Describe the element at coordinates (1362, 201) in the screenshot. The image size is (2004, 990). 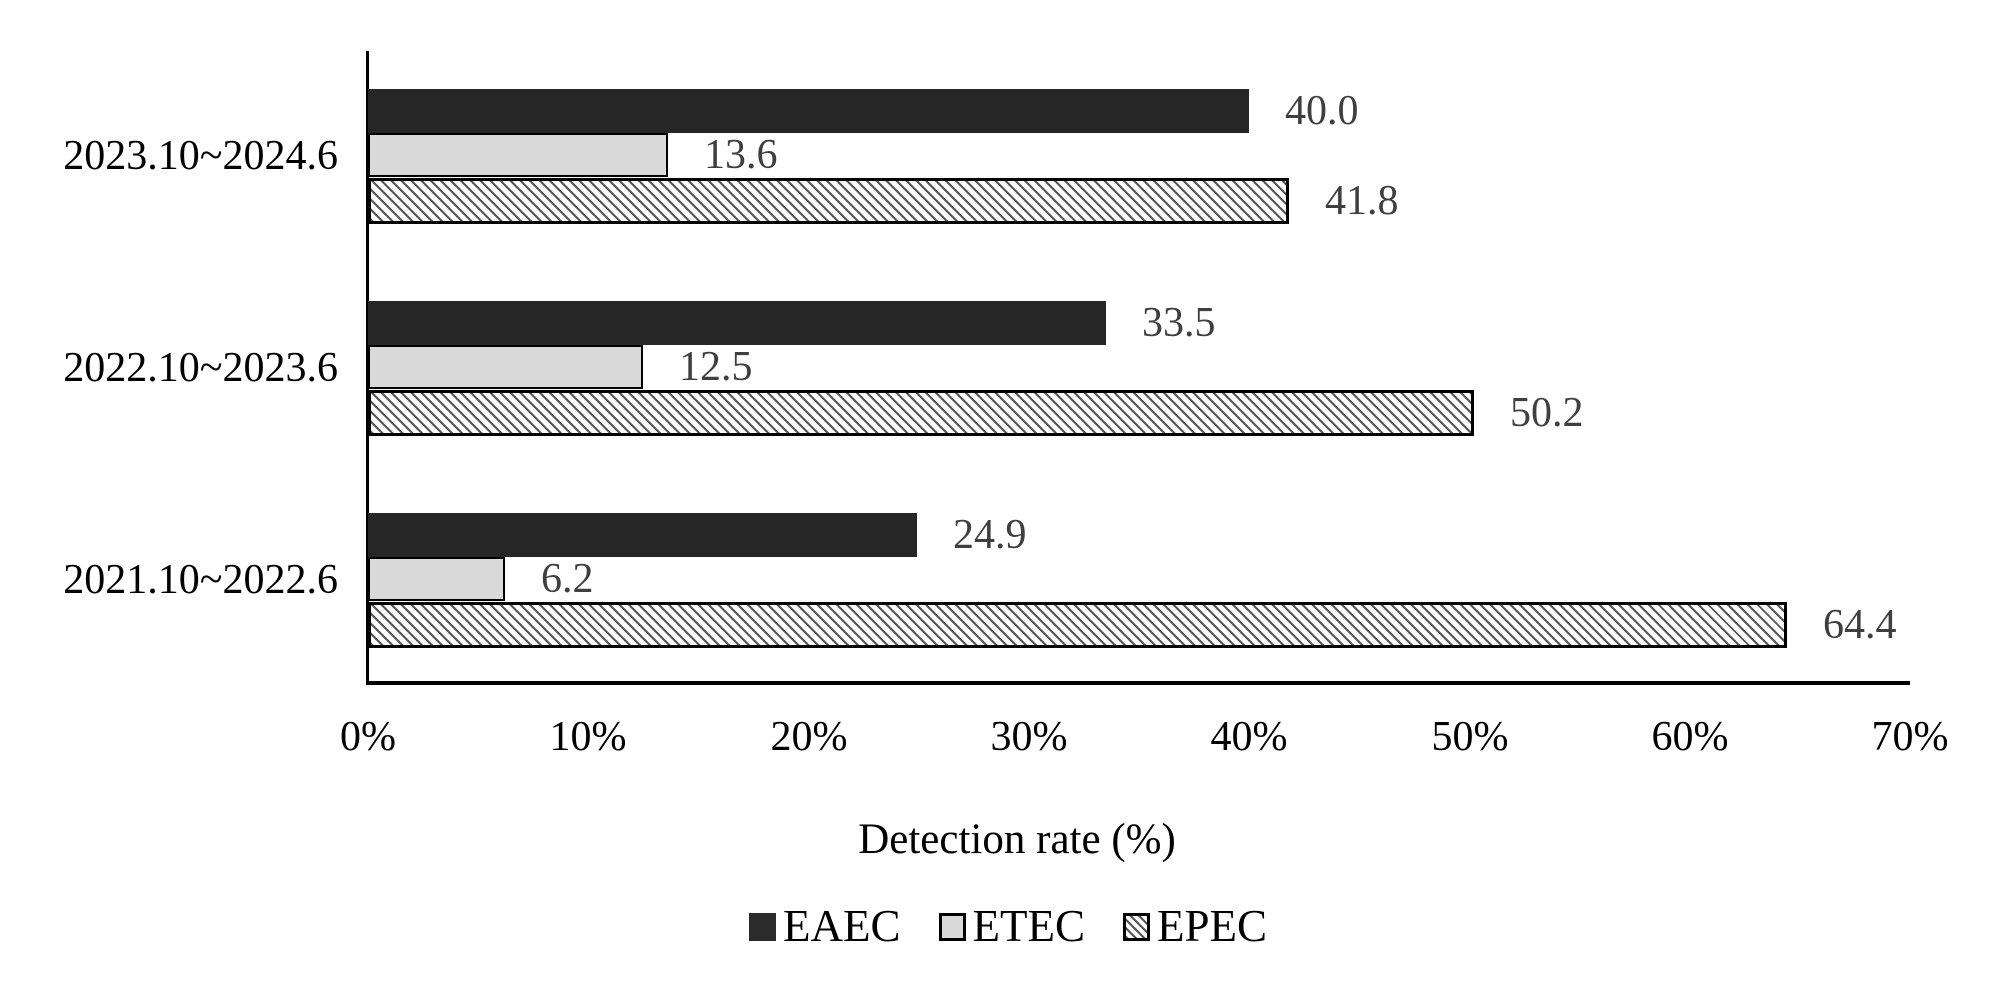
I see `value-label-epec: 41.8` at that location.